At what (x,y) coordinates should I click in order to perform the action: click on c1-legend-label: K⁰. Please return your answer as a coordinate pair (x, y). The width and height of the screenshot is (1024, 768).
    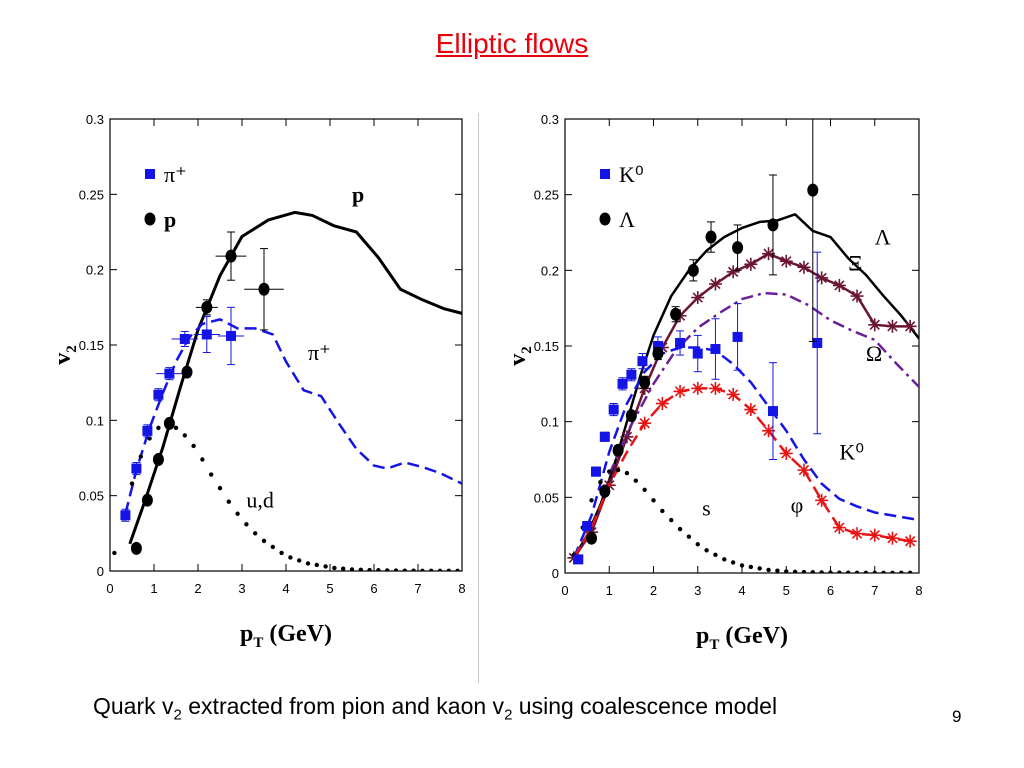
    Looking at the image, I should click on (631, 174).